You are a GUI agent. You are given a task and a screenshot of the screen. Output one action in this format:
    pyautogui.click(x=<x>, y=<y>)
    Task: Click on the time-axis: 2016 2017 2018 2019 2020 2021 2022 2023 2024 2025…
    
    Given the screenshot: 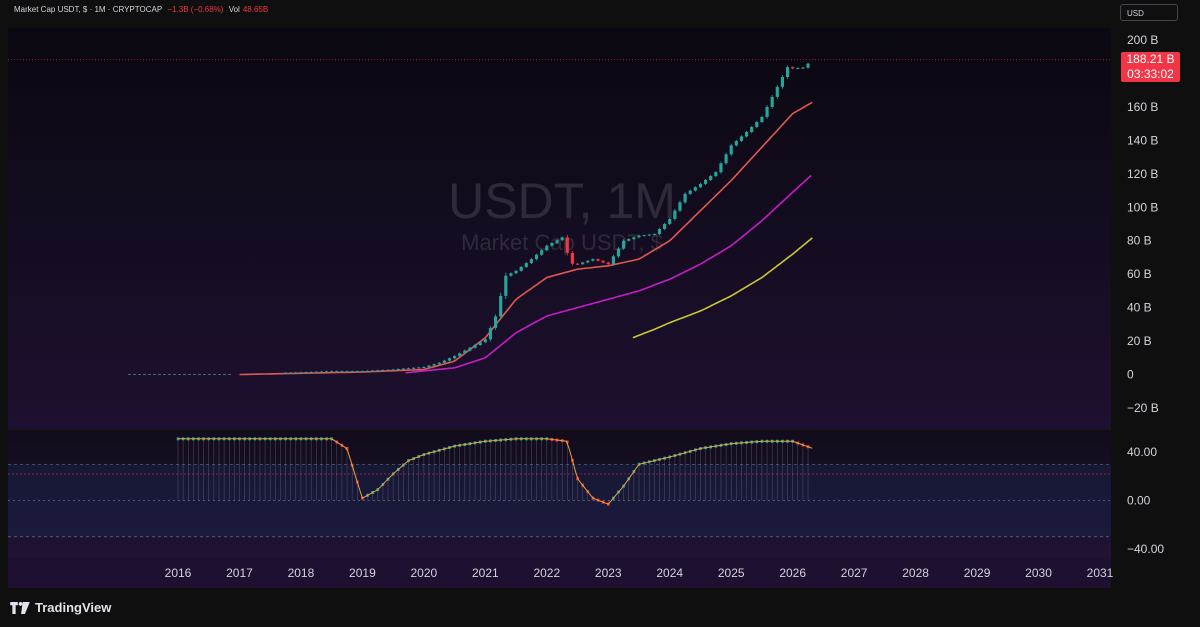 What is the action you would take?
    pyautogui.click(x=639, y=573)
    